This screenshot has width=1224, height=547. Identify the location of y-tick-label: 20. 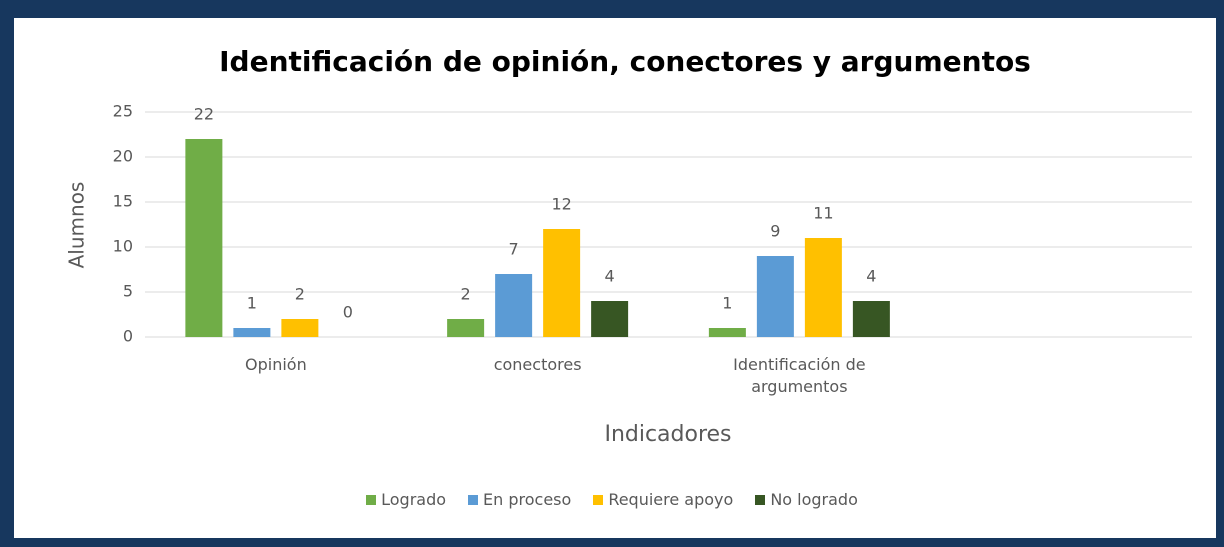
(123, 156).